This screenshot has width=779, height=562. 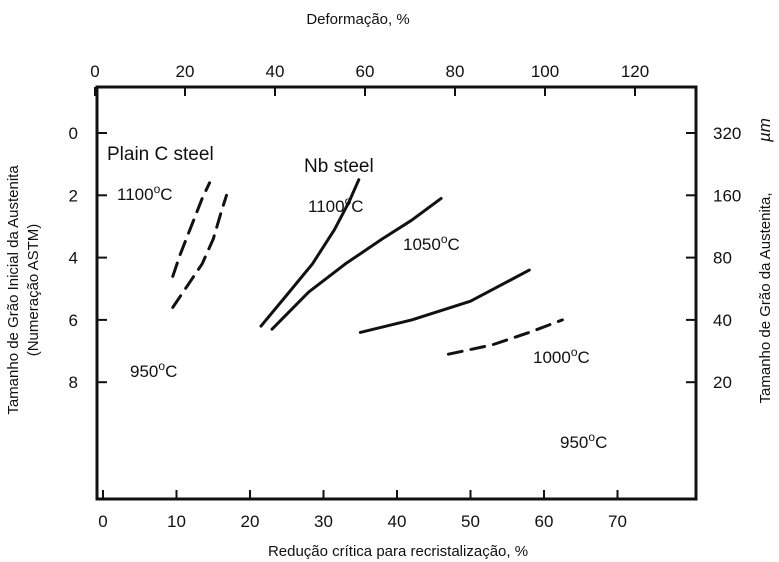 What do you see at coordinates (336, 205) in the screenshot?
I see `label-nb-1100c: 1100oC` at bounding box center [336, 205].